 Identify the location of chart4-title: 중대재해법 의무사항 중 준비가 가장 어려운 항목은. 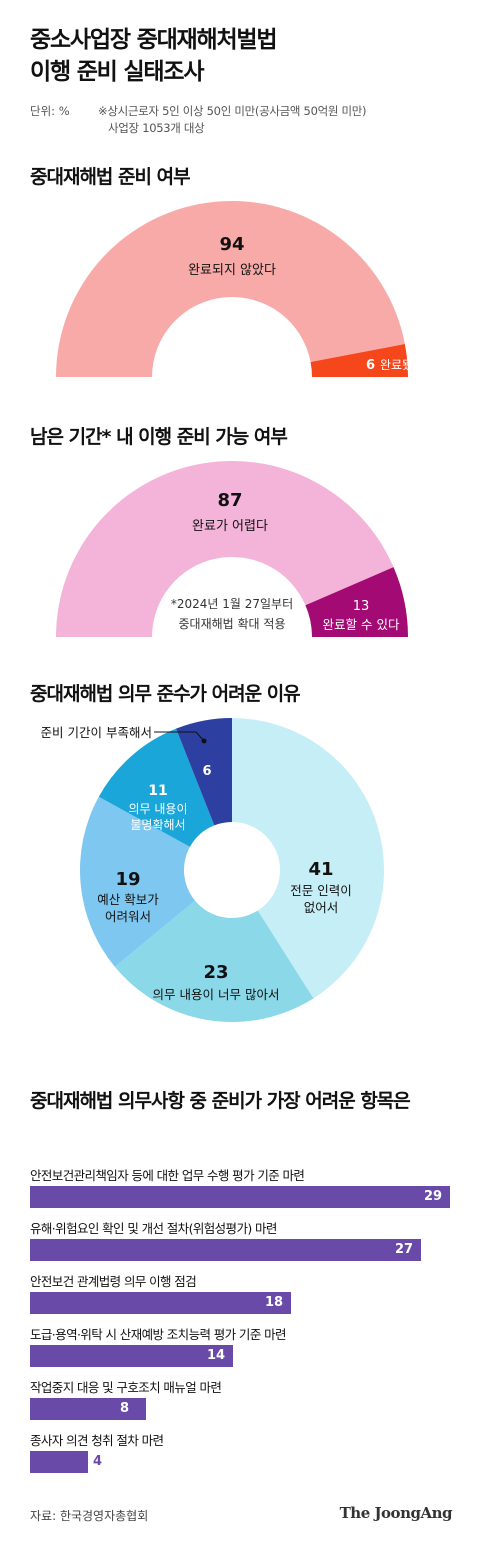
(220, 1101).